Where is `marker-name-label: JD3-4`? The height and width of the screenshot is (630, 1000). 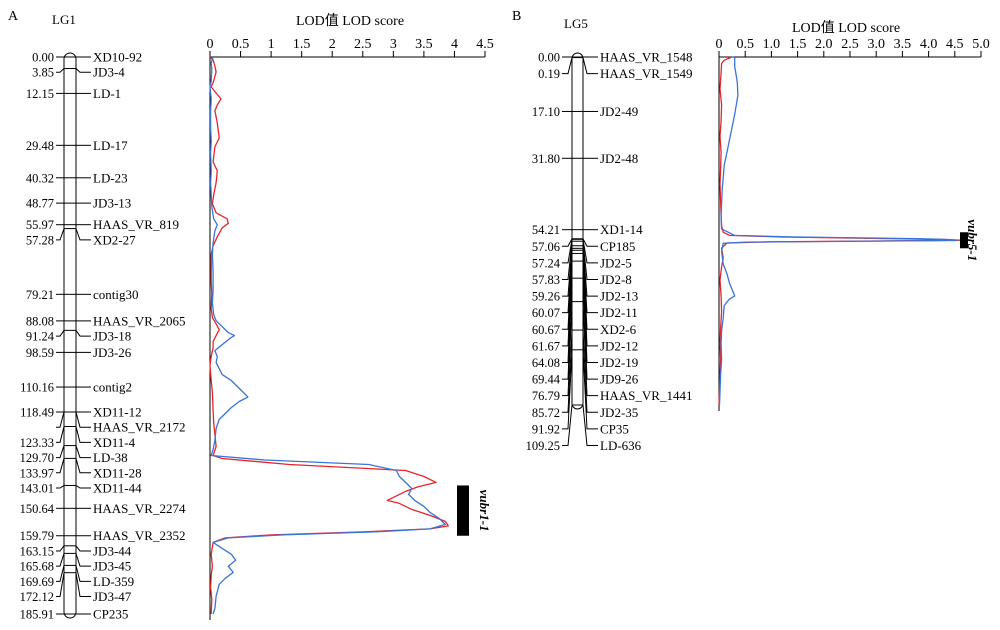
marker-name-label: JD3-4 is located at coordinates (109, 72).